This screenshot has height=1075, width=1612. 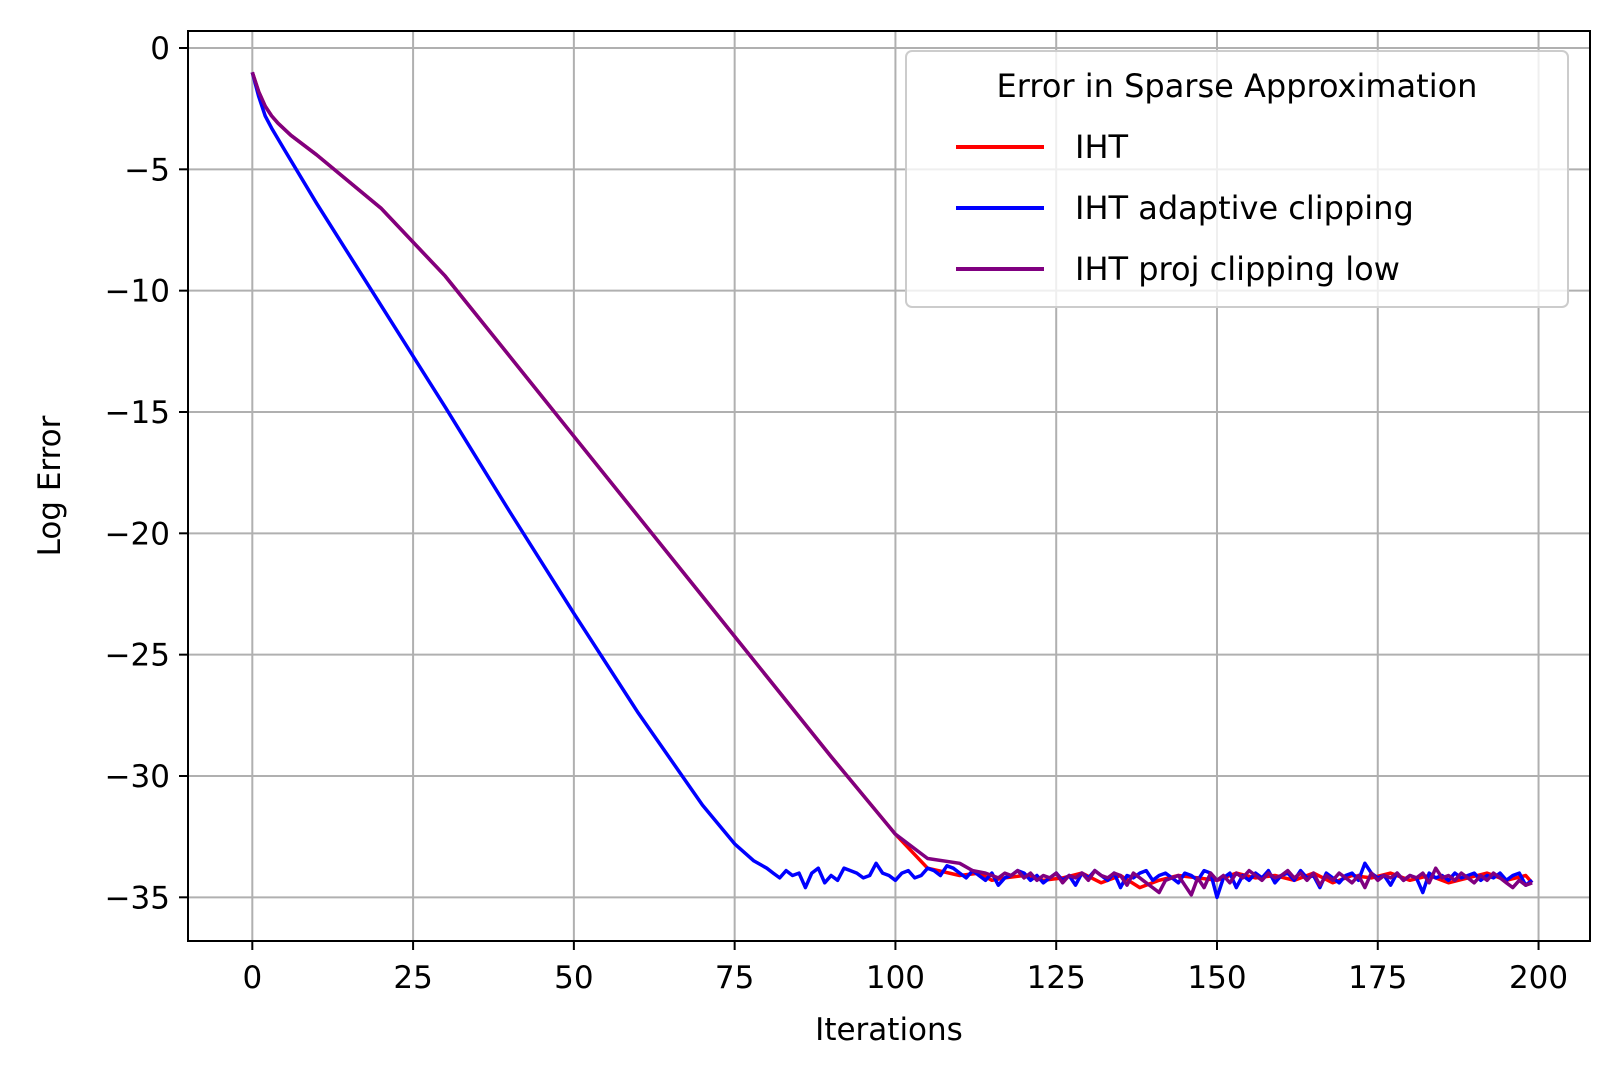 What do you see at coordinates (412, 978) in the screenshot?
I see `x-tick-label: 25` at bounding box center [412, 978].